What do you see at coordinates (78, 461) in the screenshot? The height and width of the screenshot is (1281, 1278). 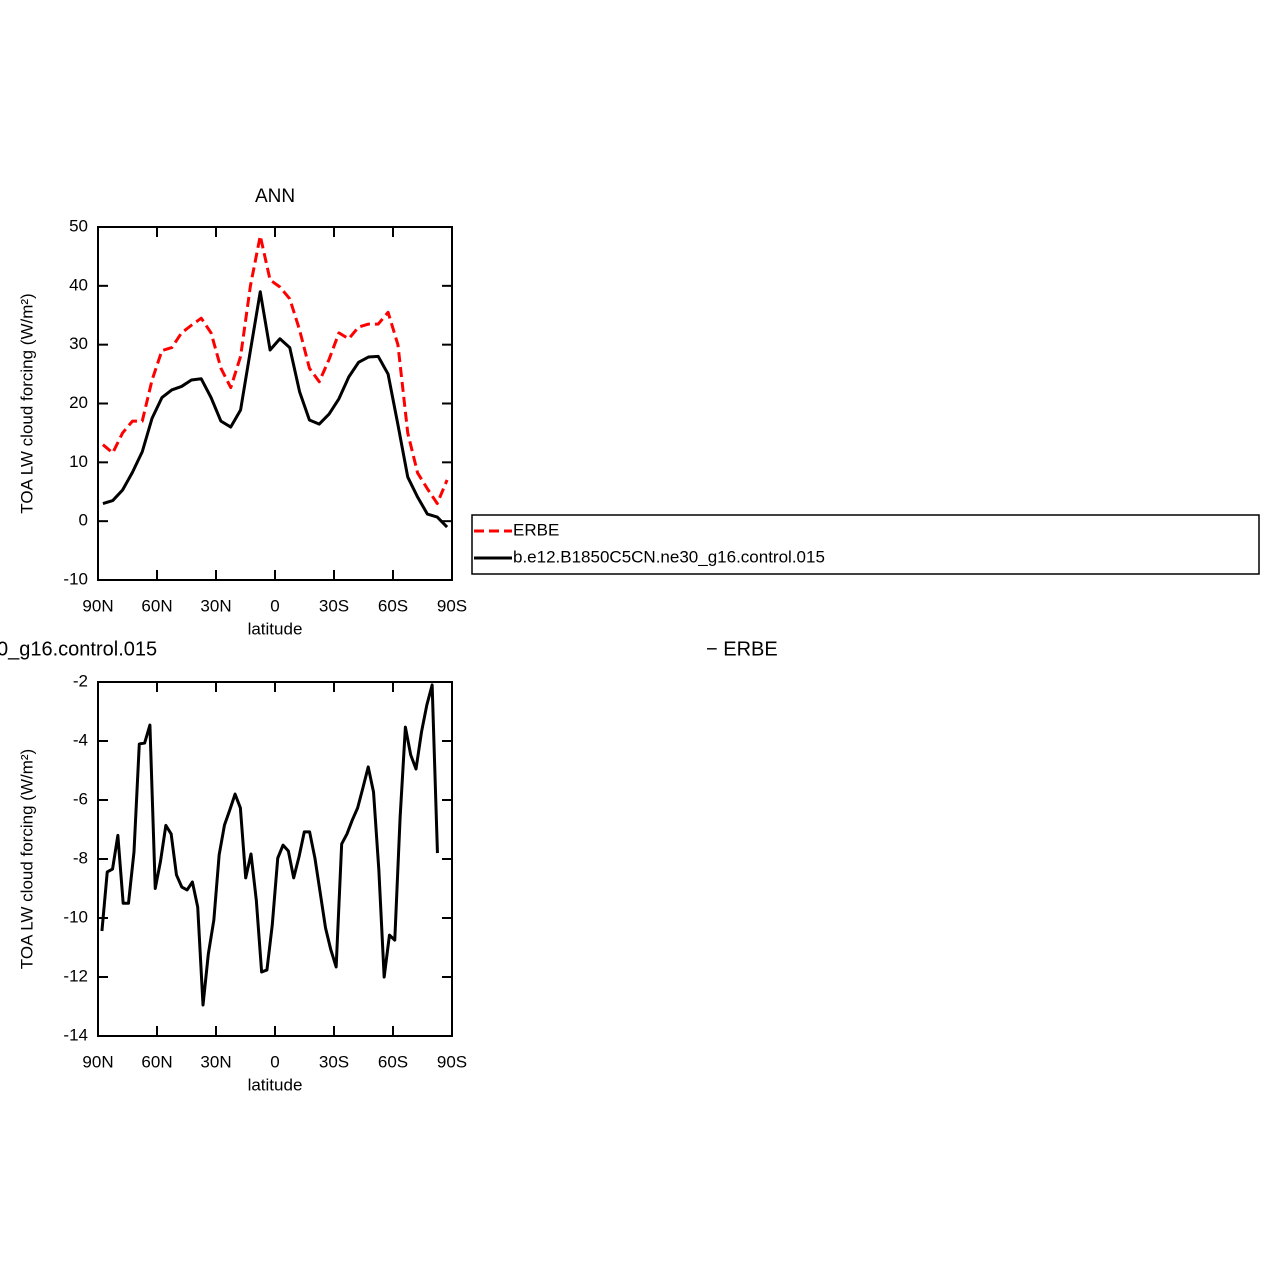 I see `y-tick-label: 10` at bounding box center [78, 461].